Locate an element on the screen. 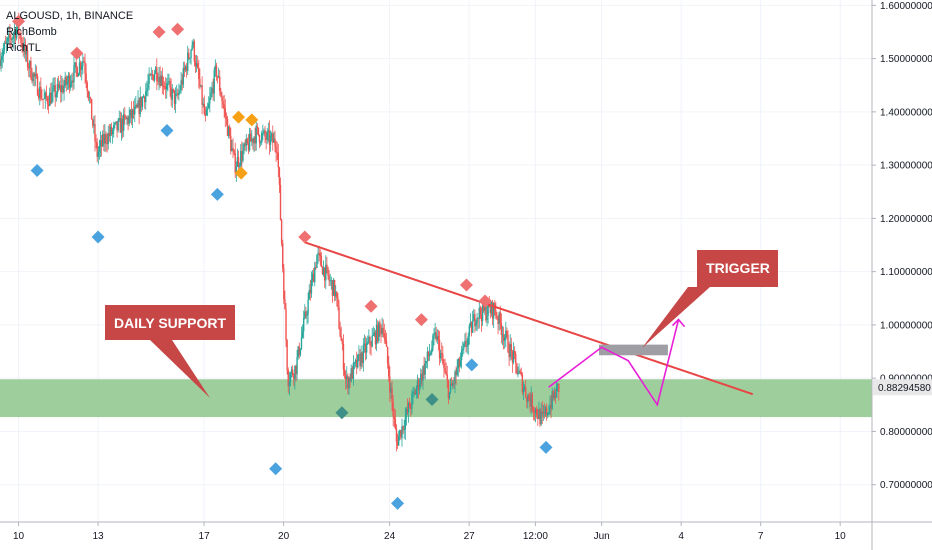 The width and height of the screenshot is (932, 550). indicator-richbomb: RichBomb is located at coordinates (31, 32).